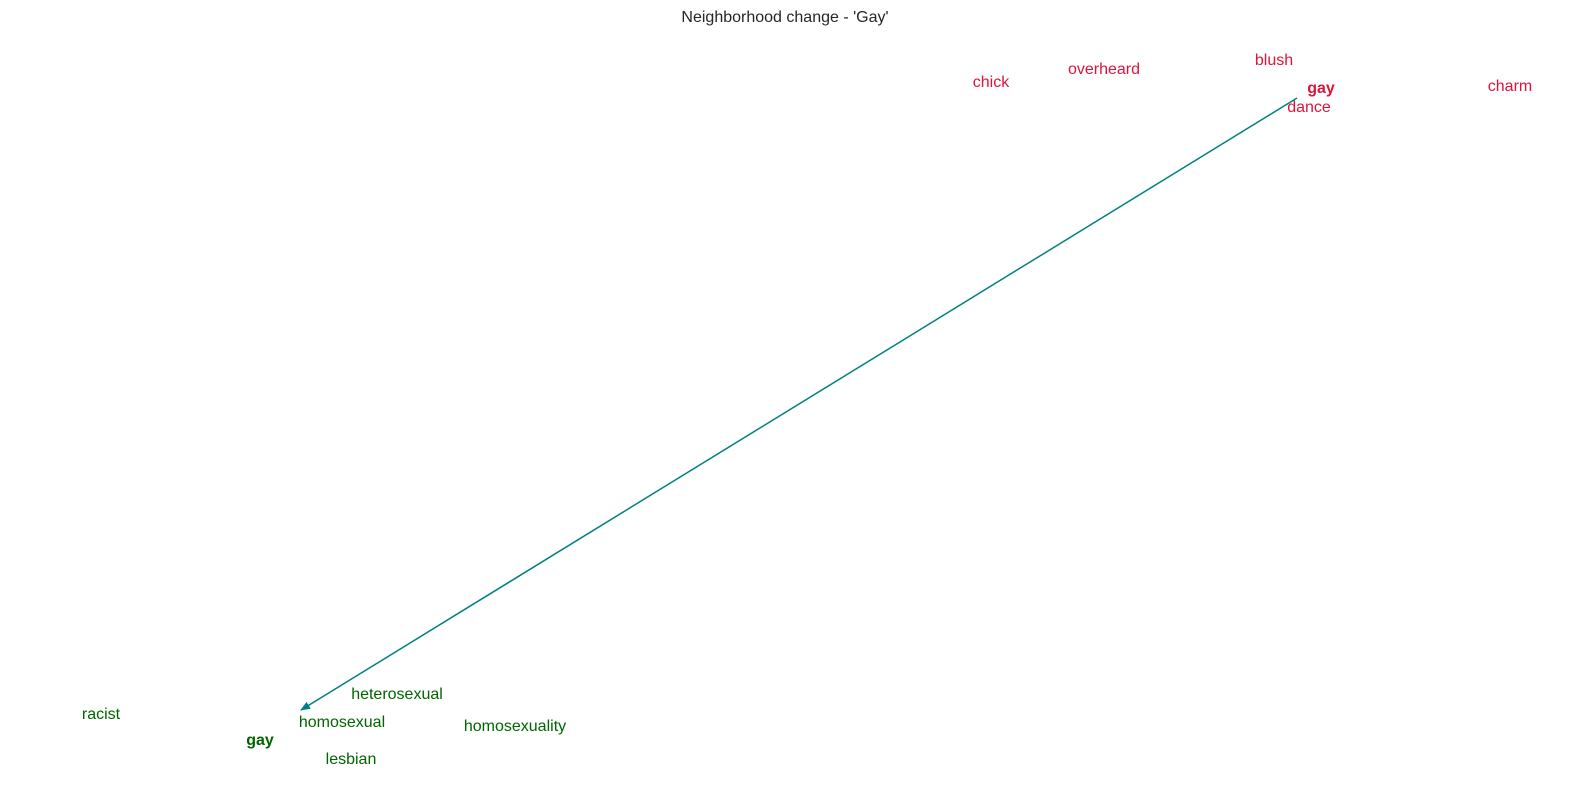 This screenshot has height=810, width=1570. Describe the element at coordinates (342, 722) in the screenshot. I see `new-word-homosexual: homosexual` at that location.